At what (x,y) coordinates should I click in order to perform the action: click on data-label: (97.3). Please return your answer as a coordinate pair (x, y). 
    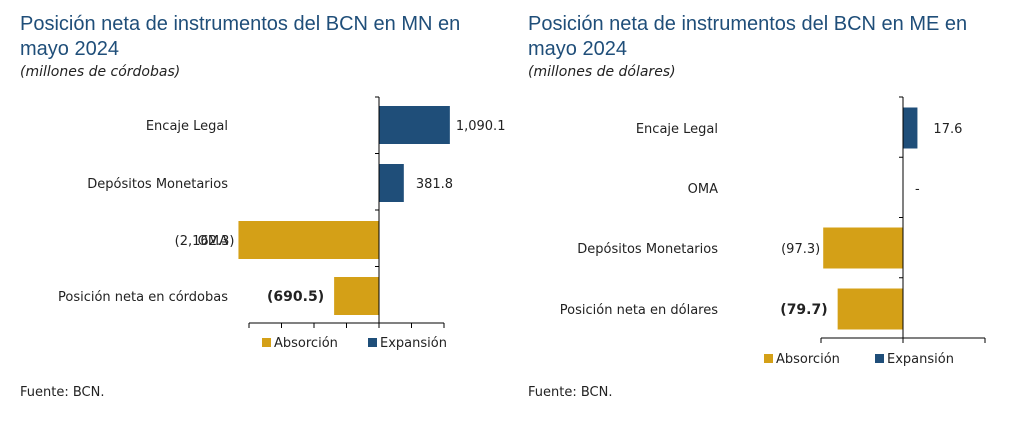
    Looking at the image, I should click on (800, 249).